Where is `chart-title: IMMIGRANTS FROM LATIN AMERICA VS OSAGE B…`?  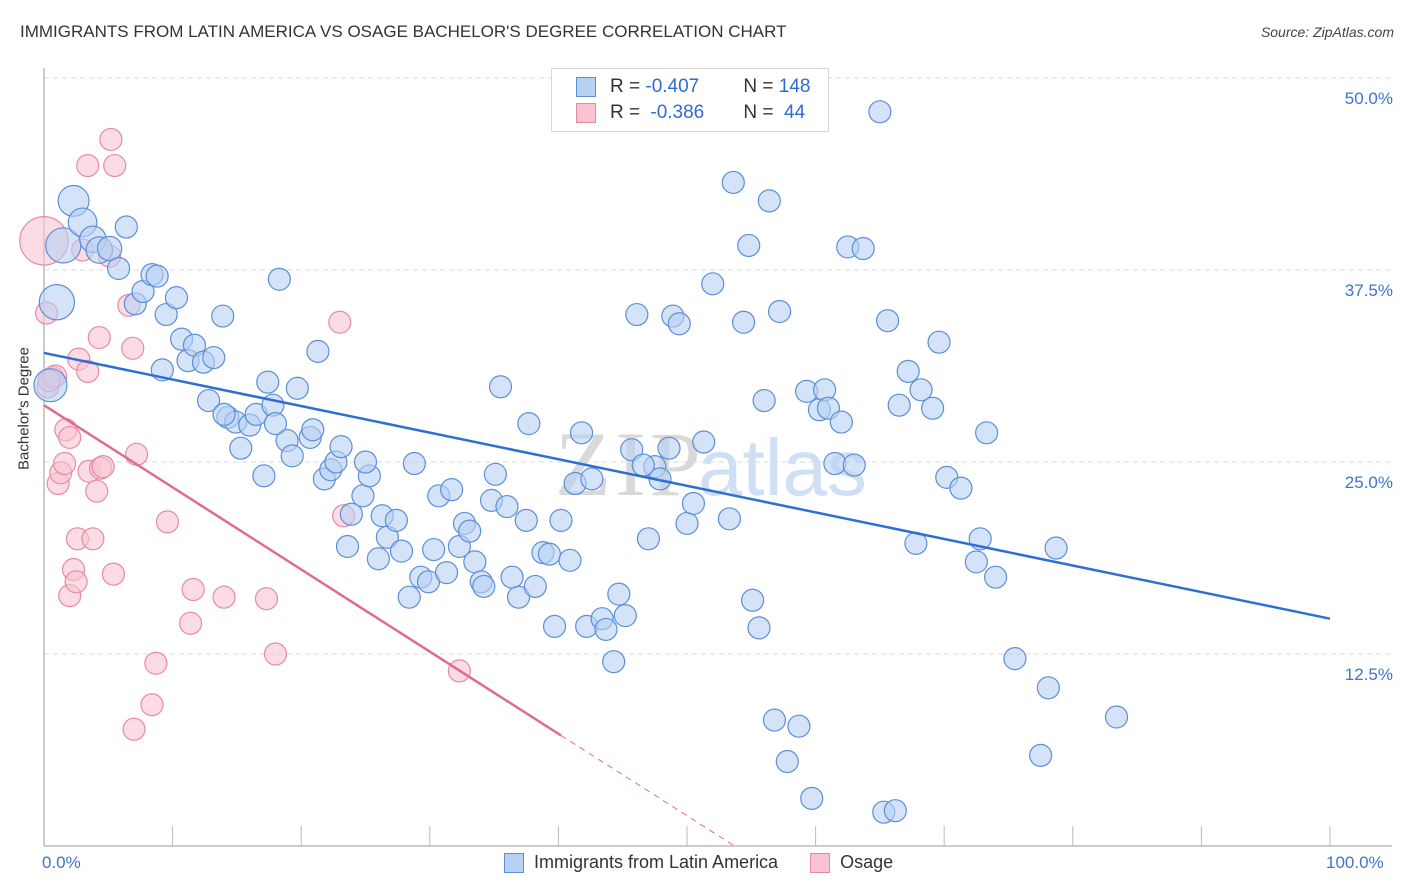 chart-title: IMMIGRANTS FROM LATIN AMERICA VS OSAGE B… is located at coordinates (403, 31).